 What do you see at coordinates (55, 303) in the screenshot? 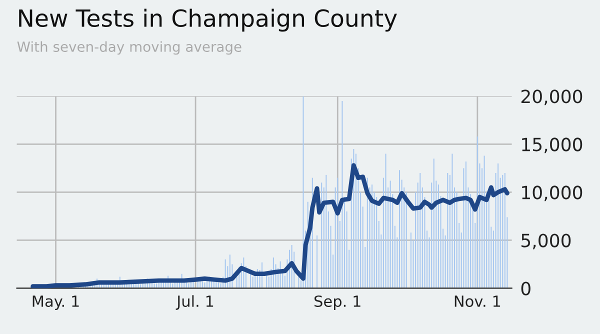
I see `x-tick-label: May. 1` at bounding box center [55, 303].